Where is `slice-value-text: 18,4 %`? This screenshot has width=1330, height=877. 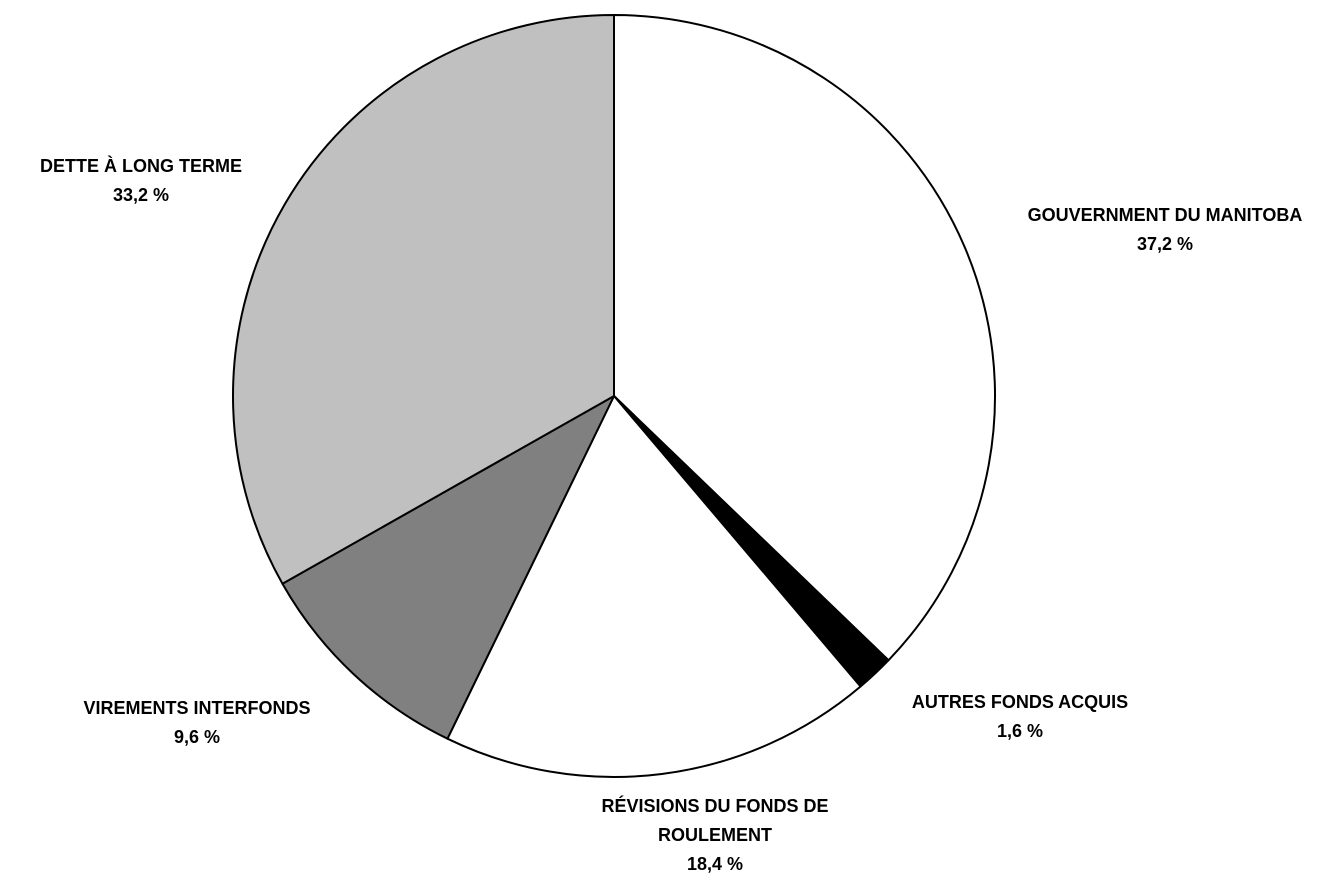
slice-value-text: 18,4 % is located at coordinates (715, 864).